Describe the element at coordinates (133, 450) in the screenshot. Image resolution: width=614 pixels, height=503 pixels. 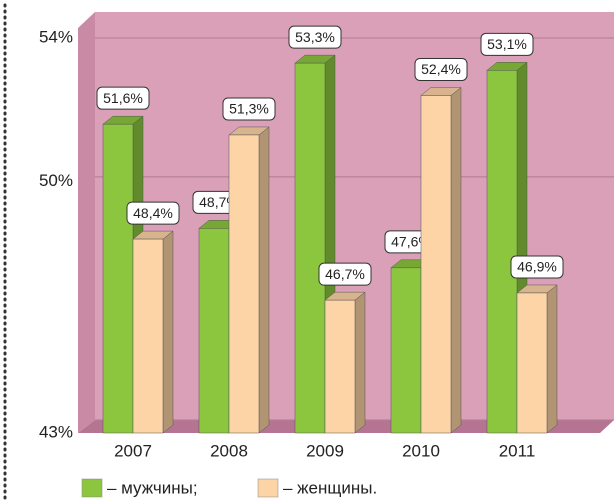
I see `x-tick-label: 2007` at that location.